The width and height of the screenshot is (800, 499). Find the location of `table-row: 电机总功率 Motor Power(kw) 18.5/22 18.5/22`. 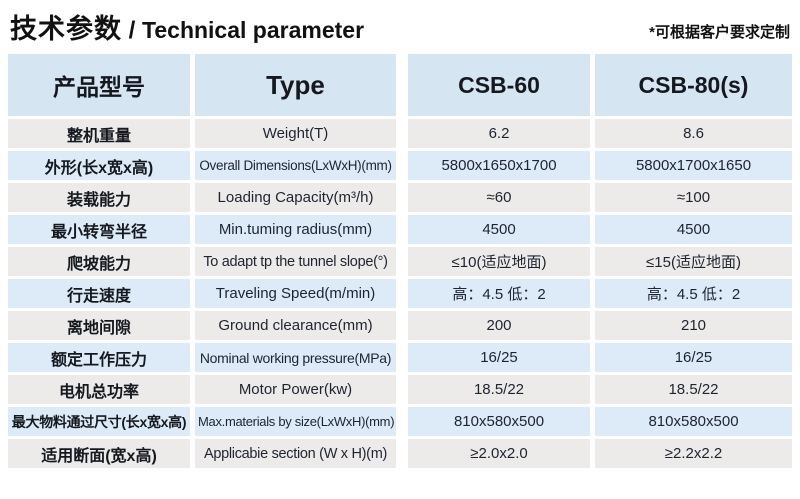

table-row: 电机总功率 Motor Power(kw) 18.5/22 18.5/22 is located at coordinates (400, 389).